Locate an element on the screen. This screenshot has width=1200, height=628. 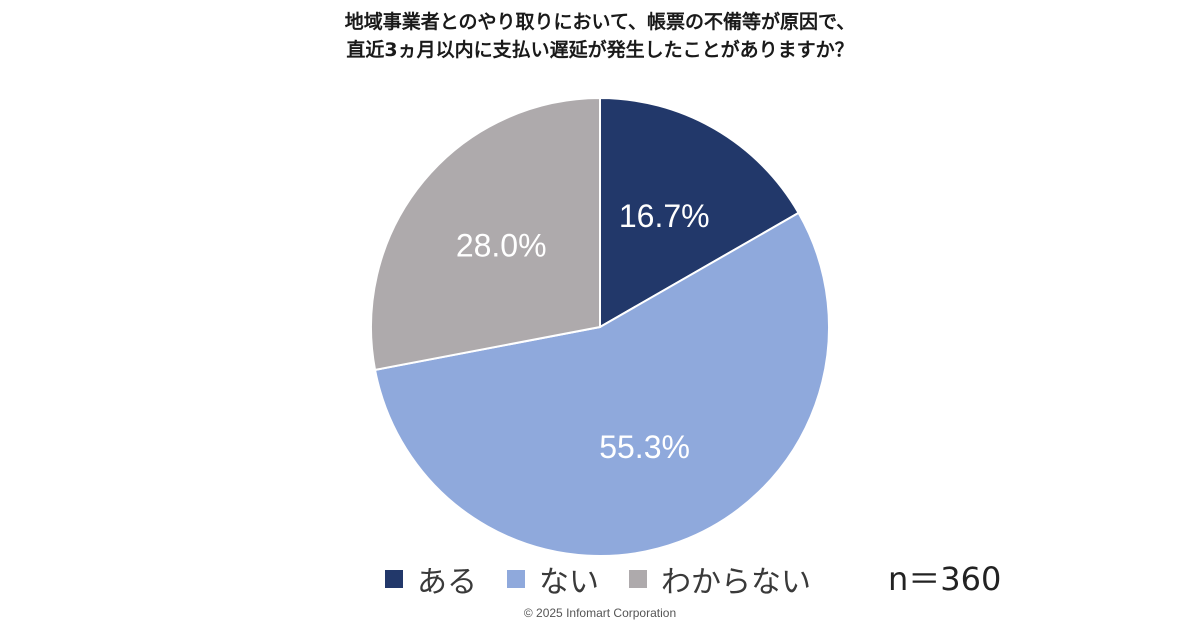
slice-yes is located at coordinates (699, 212).